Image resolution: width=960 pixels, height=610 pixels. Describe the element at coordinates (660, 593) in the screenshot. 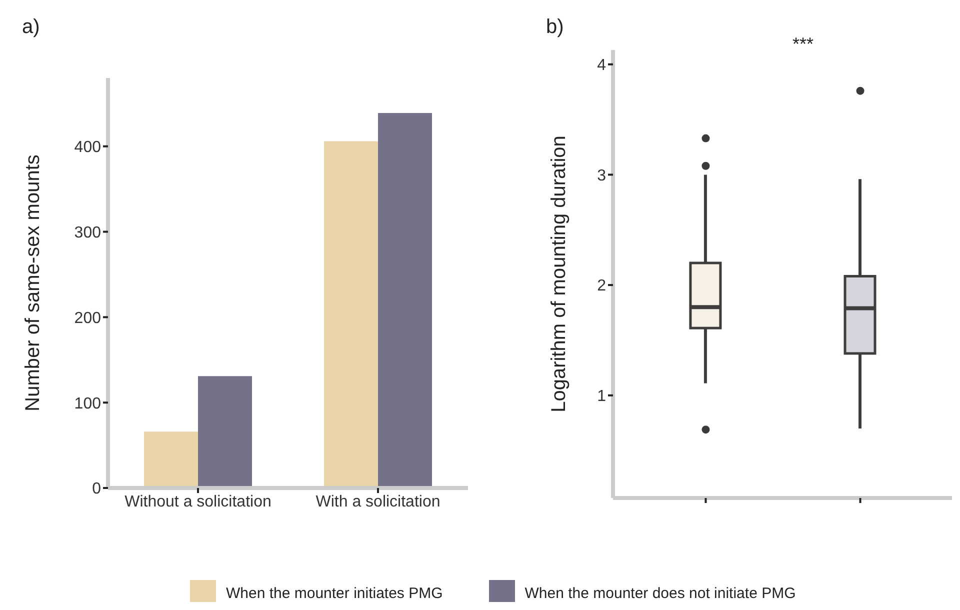

I see `legend-label: When the mounter does not initiate PMG` at that location.